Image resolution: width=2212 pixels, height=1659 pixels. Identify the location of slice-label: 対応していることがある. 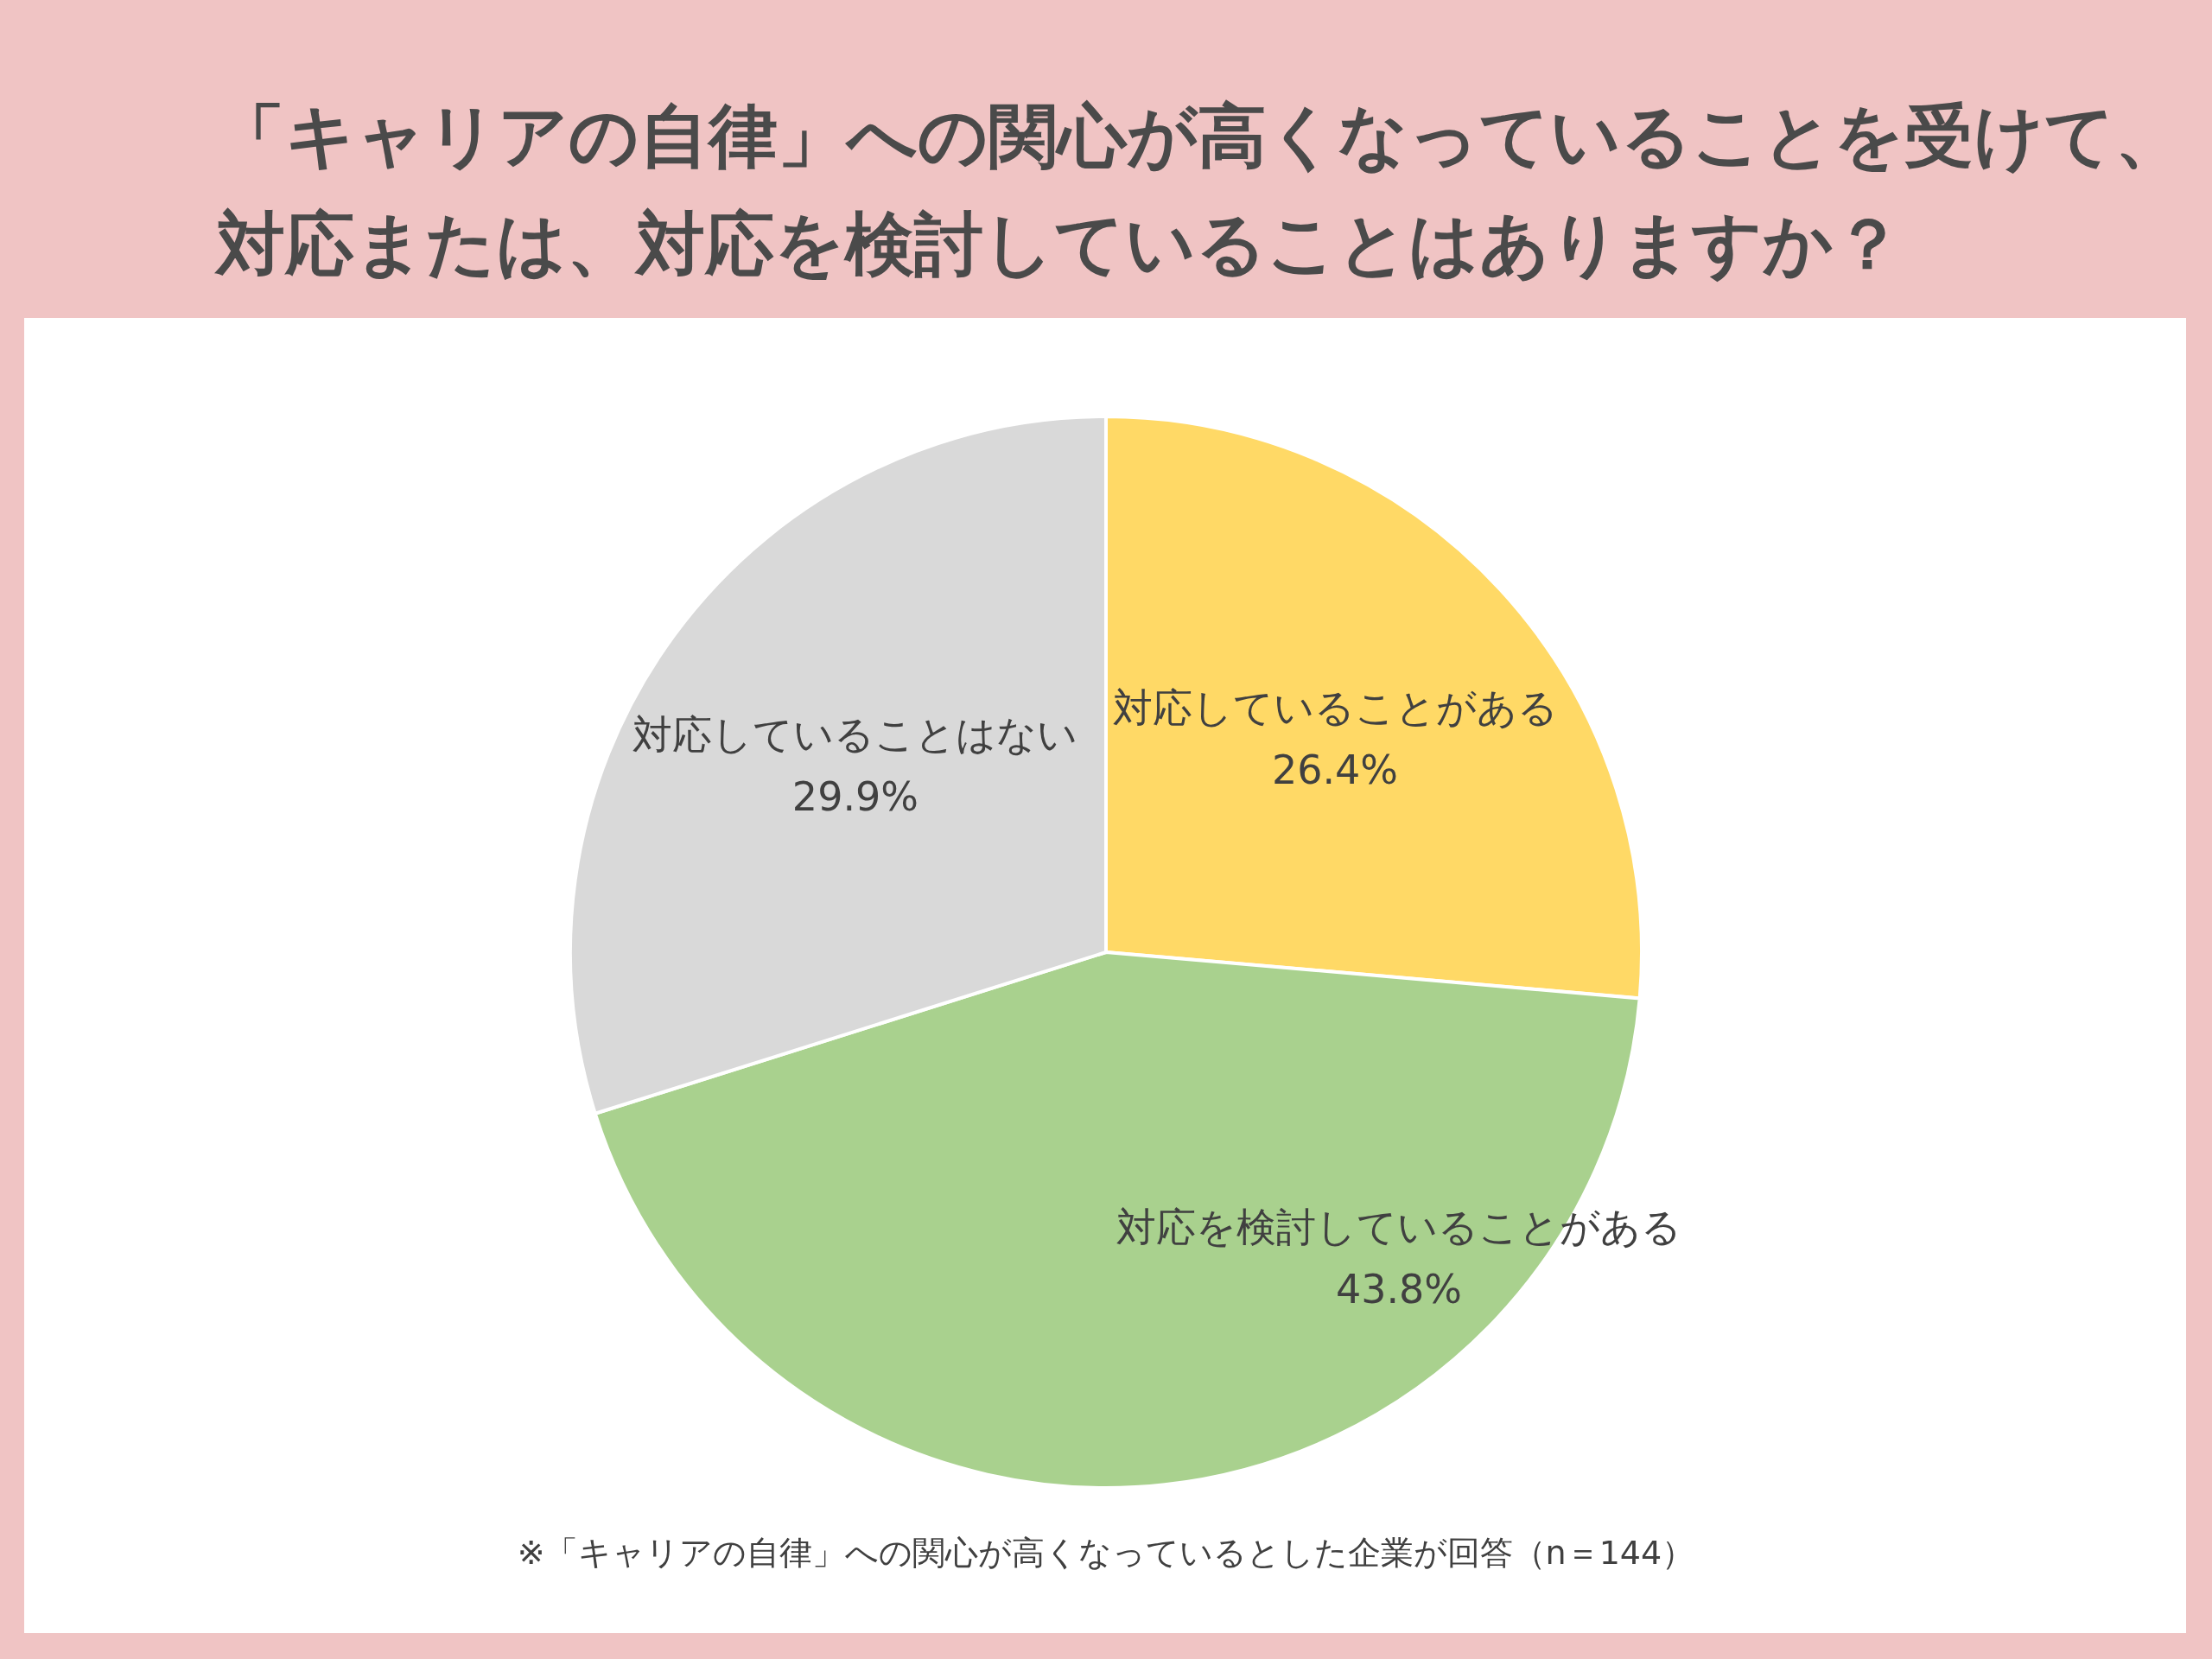
(1335, 708).